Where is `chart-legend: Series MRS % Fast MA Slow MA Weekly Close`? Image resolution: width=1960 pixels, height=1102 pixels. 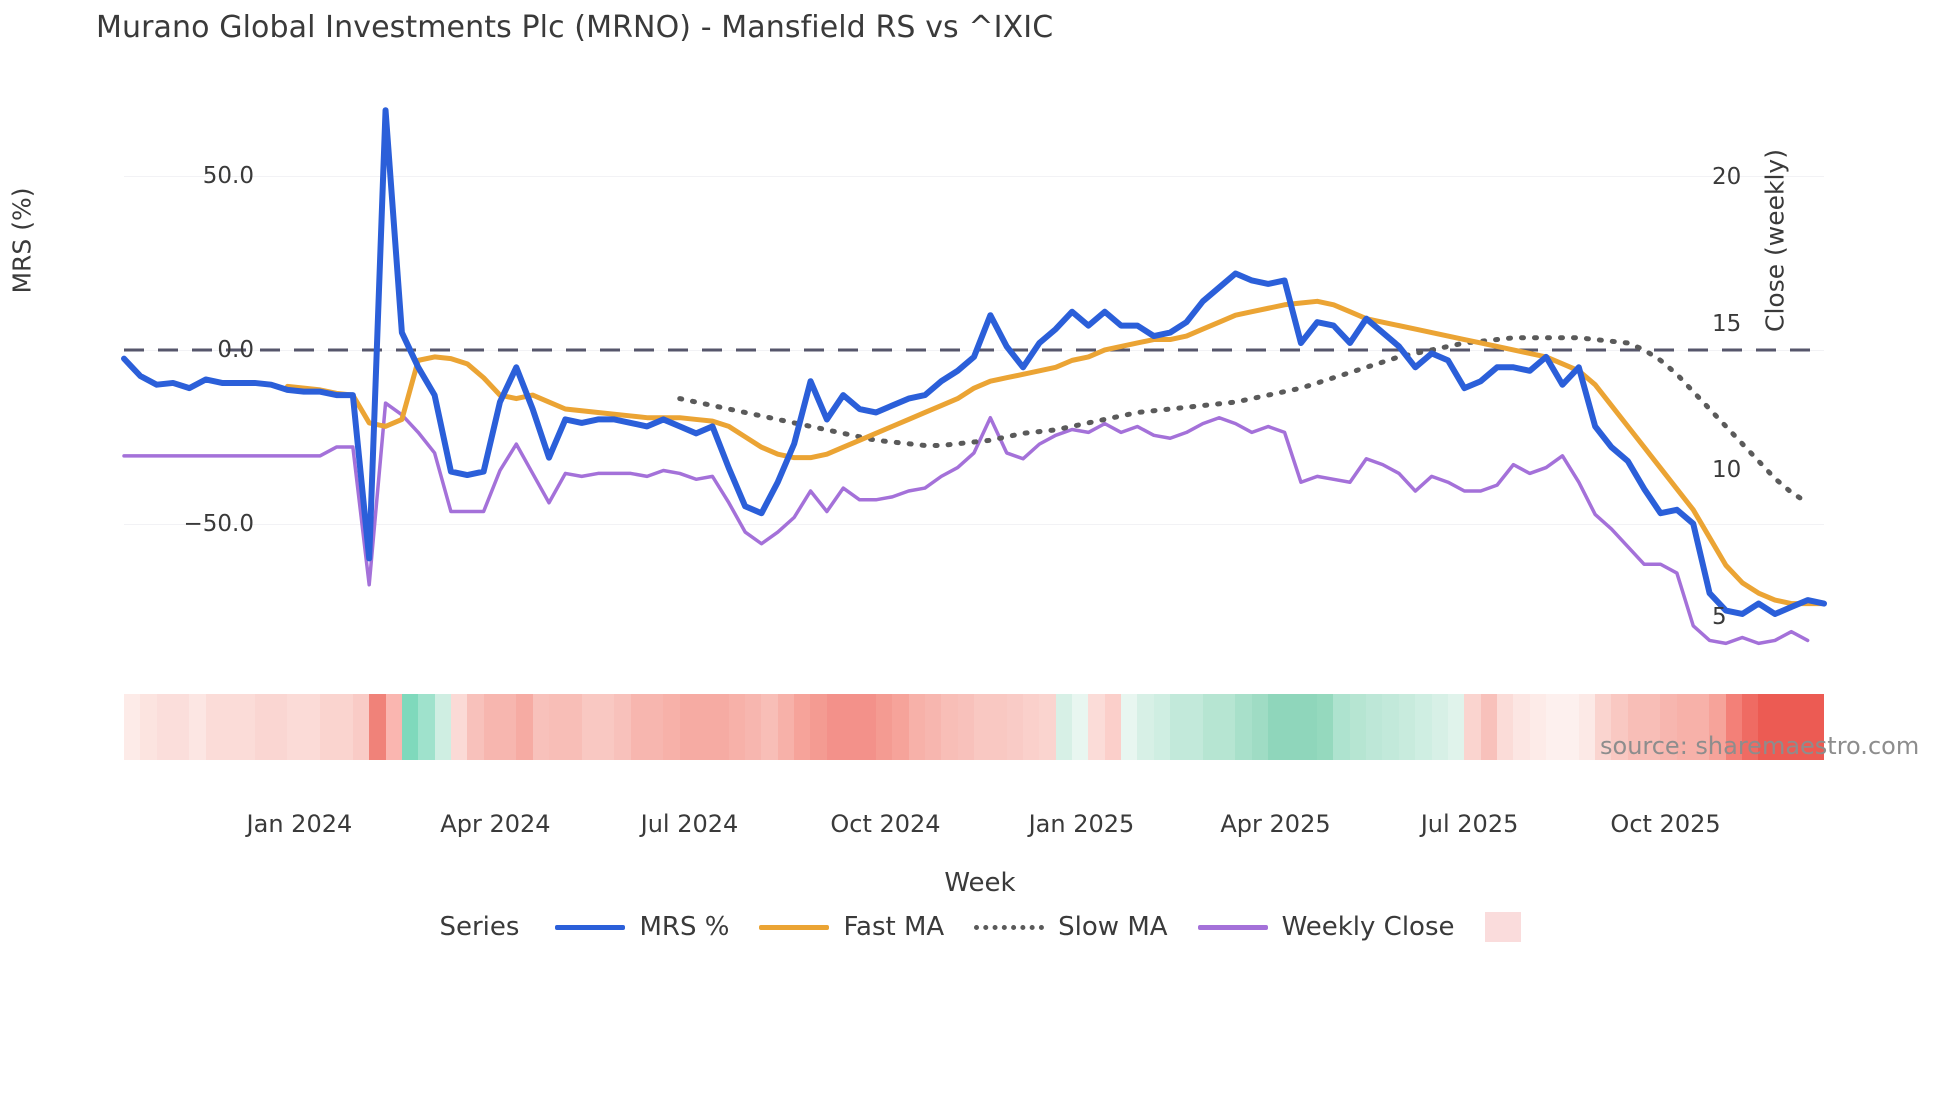 chart-legend: Series MRS % Fast MA Slow MA Weekly Close is located at coordinates (980, 927).